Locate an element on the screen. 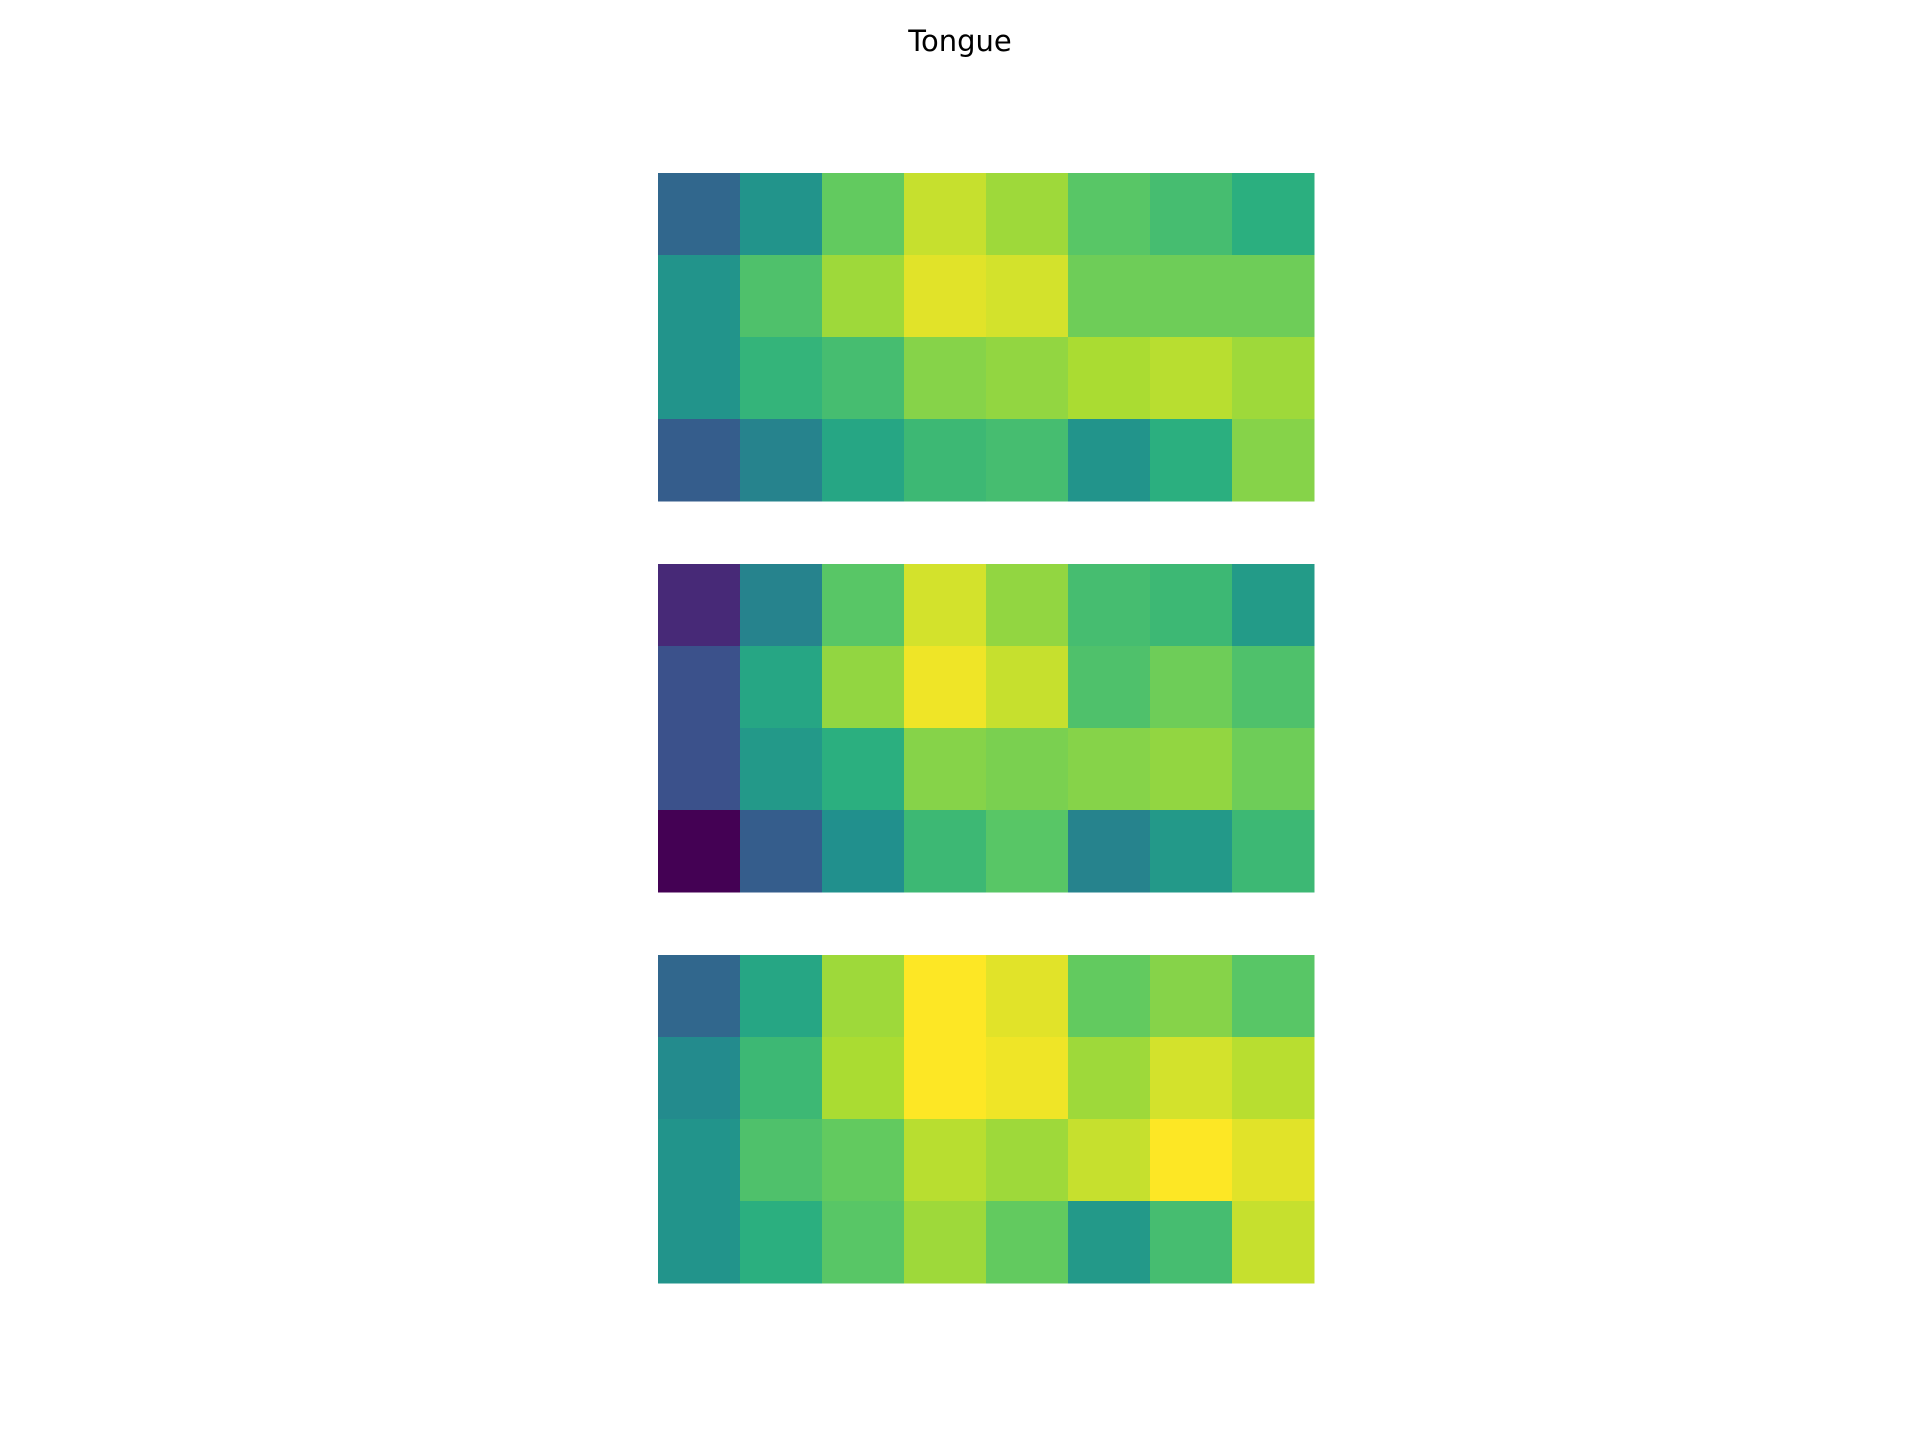  heatmap-cell-p1-r3-c3 is located at coordinates (863, 378).